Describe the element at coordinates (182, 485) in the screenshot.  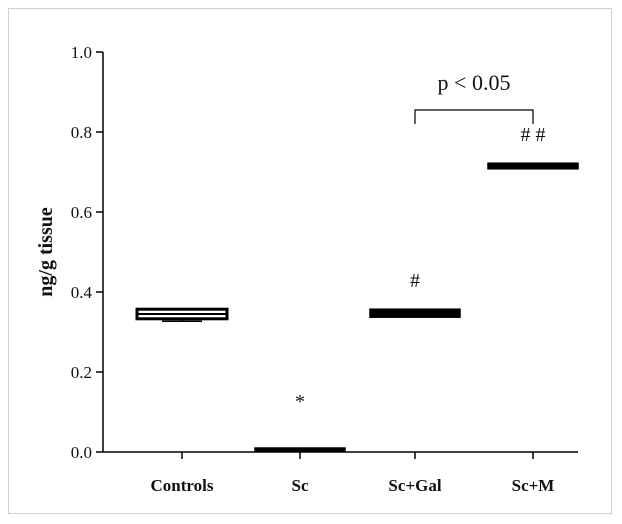
I see `x-tick-label: Controls` at that location.